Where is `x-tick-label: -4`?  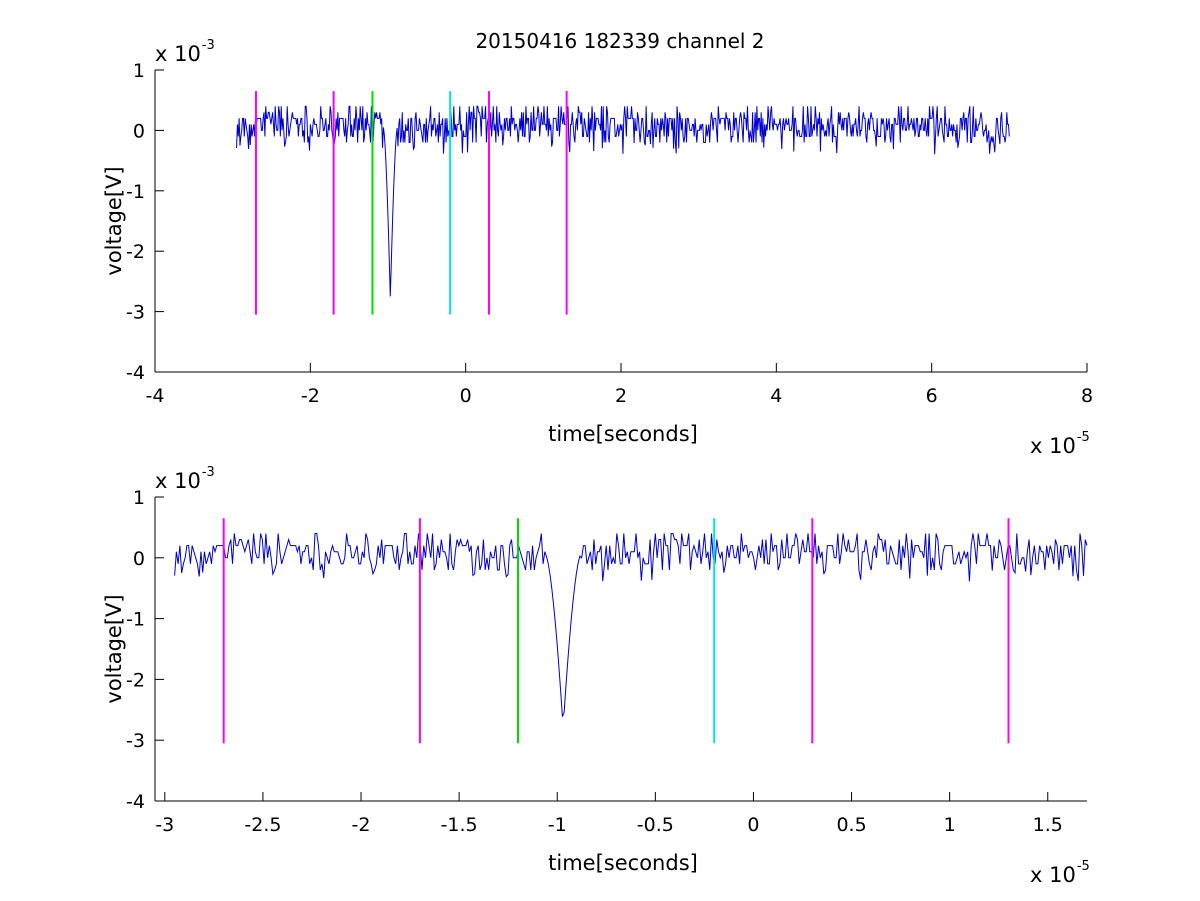
x-tick-label: -4 is located at coordinates (155, 396).